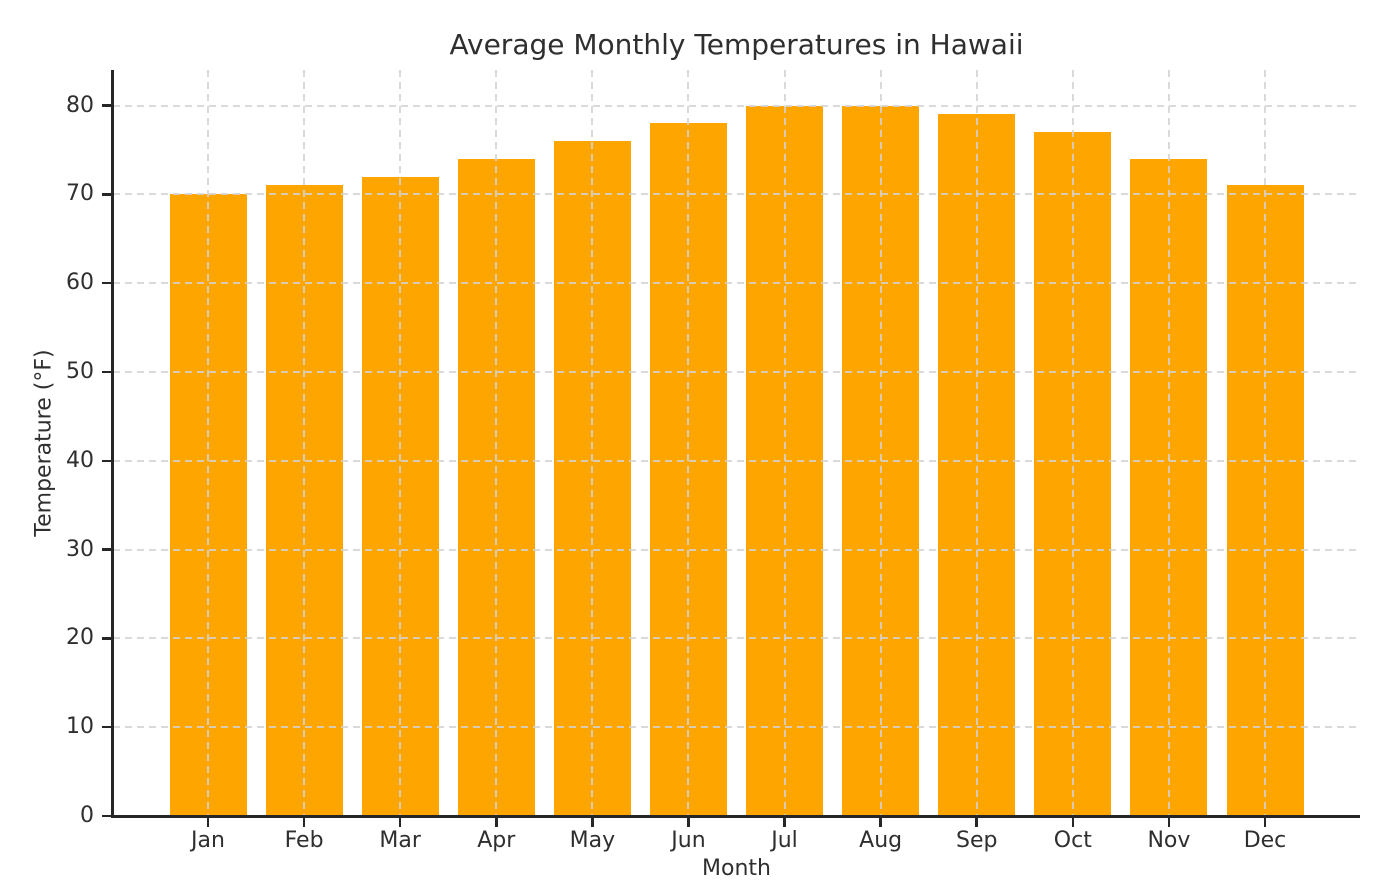 The width and height of the screenshot is (1374, 888). I want to click on x-axis-label: Month, so click(736, 868).